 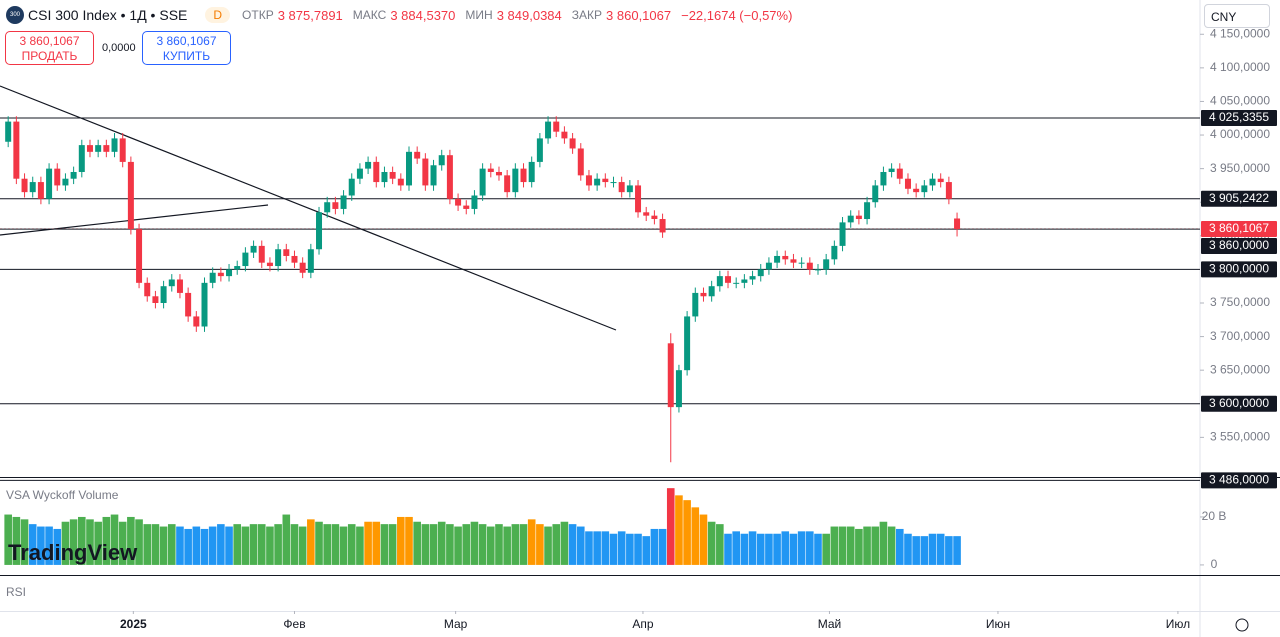 What do you see at coordinates (134, 220) in the screenshot?
I see `trend-line` at bounding box center [134, 220].